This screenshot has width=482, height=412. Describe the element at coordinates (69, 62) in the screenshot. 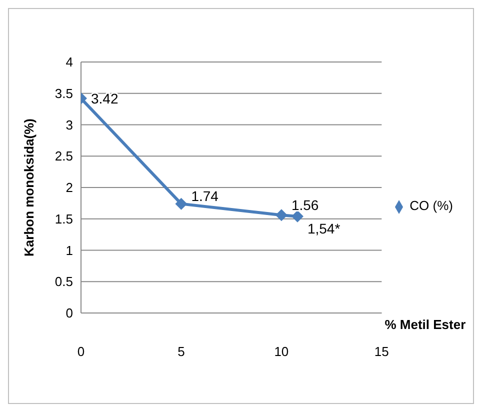

I see `y-tick-label: 4` at that location.